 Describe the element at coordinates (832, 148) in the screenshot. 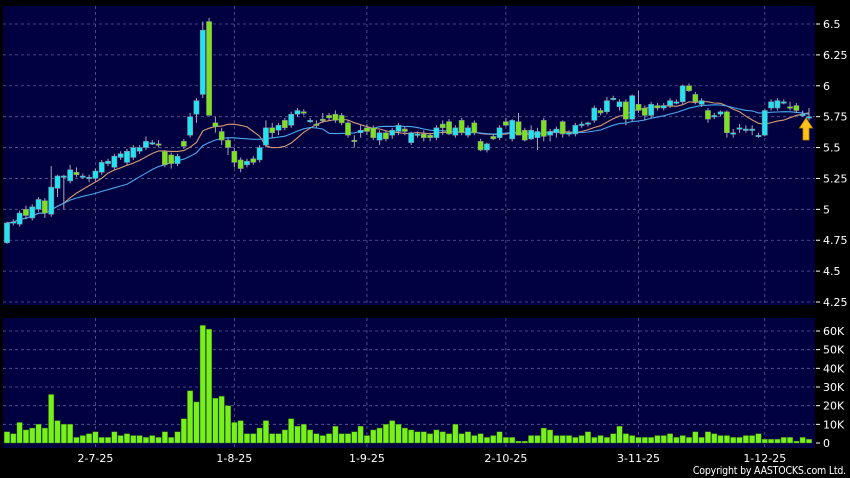

I see `price-tick-label: 5.5` at that location.